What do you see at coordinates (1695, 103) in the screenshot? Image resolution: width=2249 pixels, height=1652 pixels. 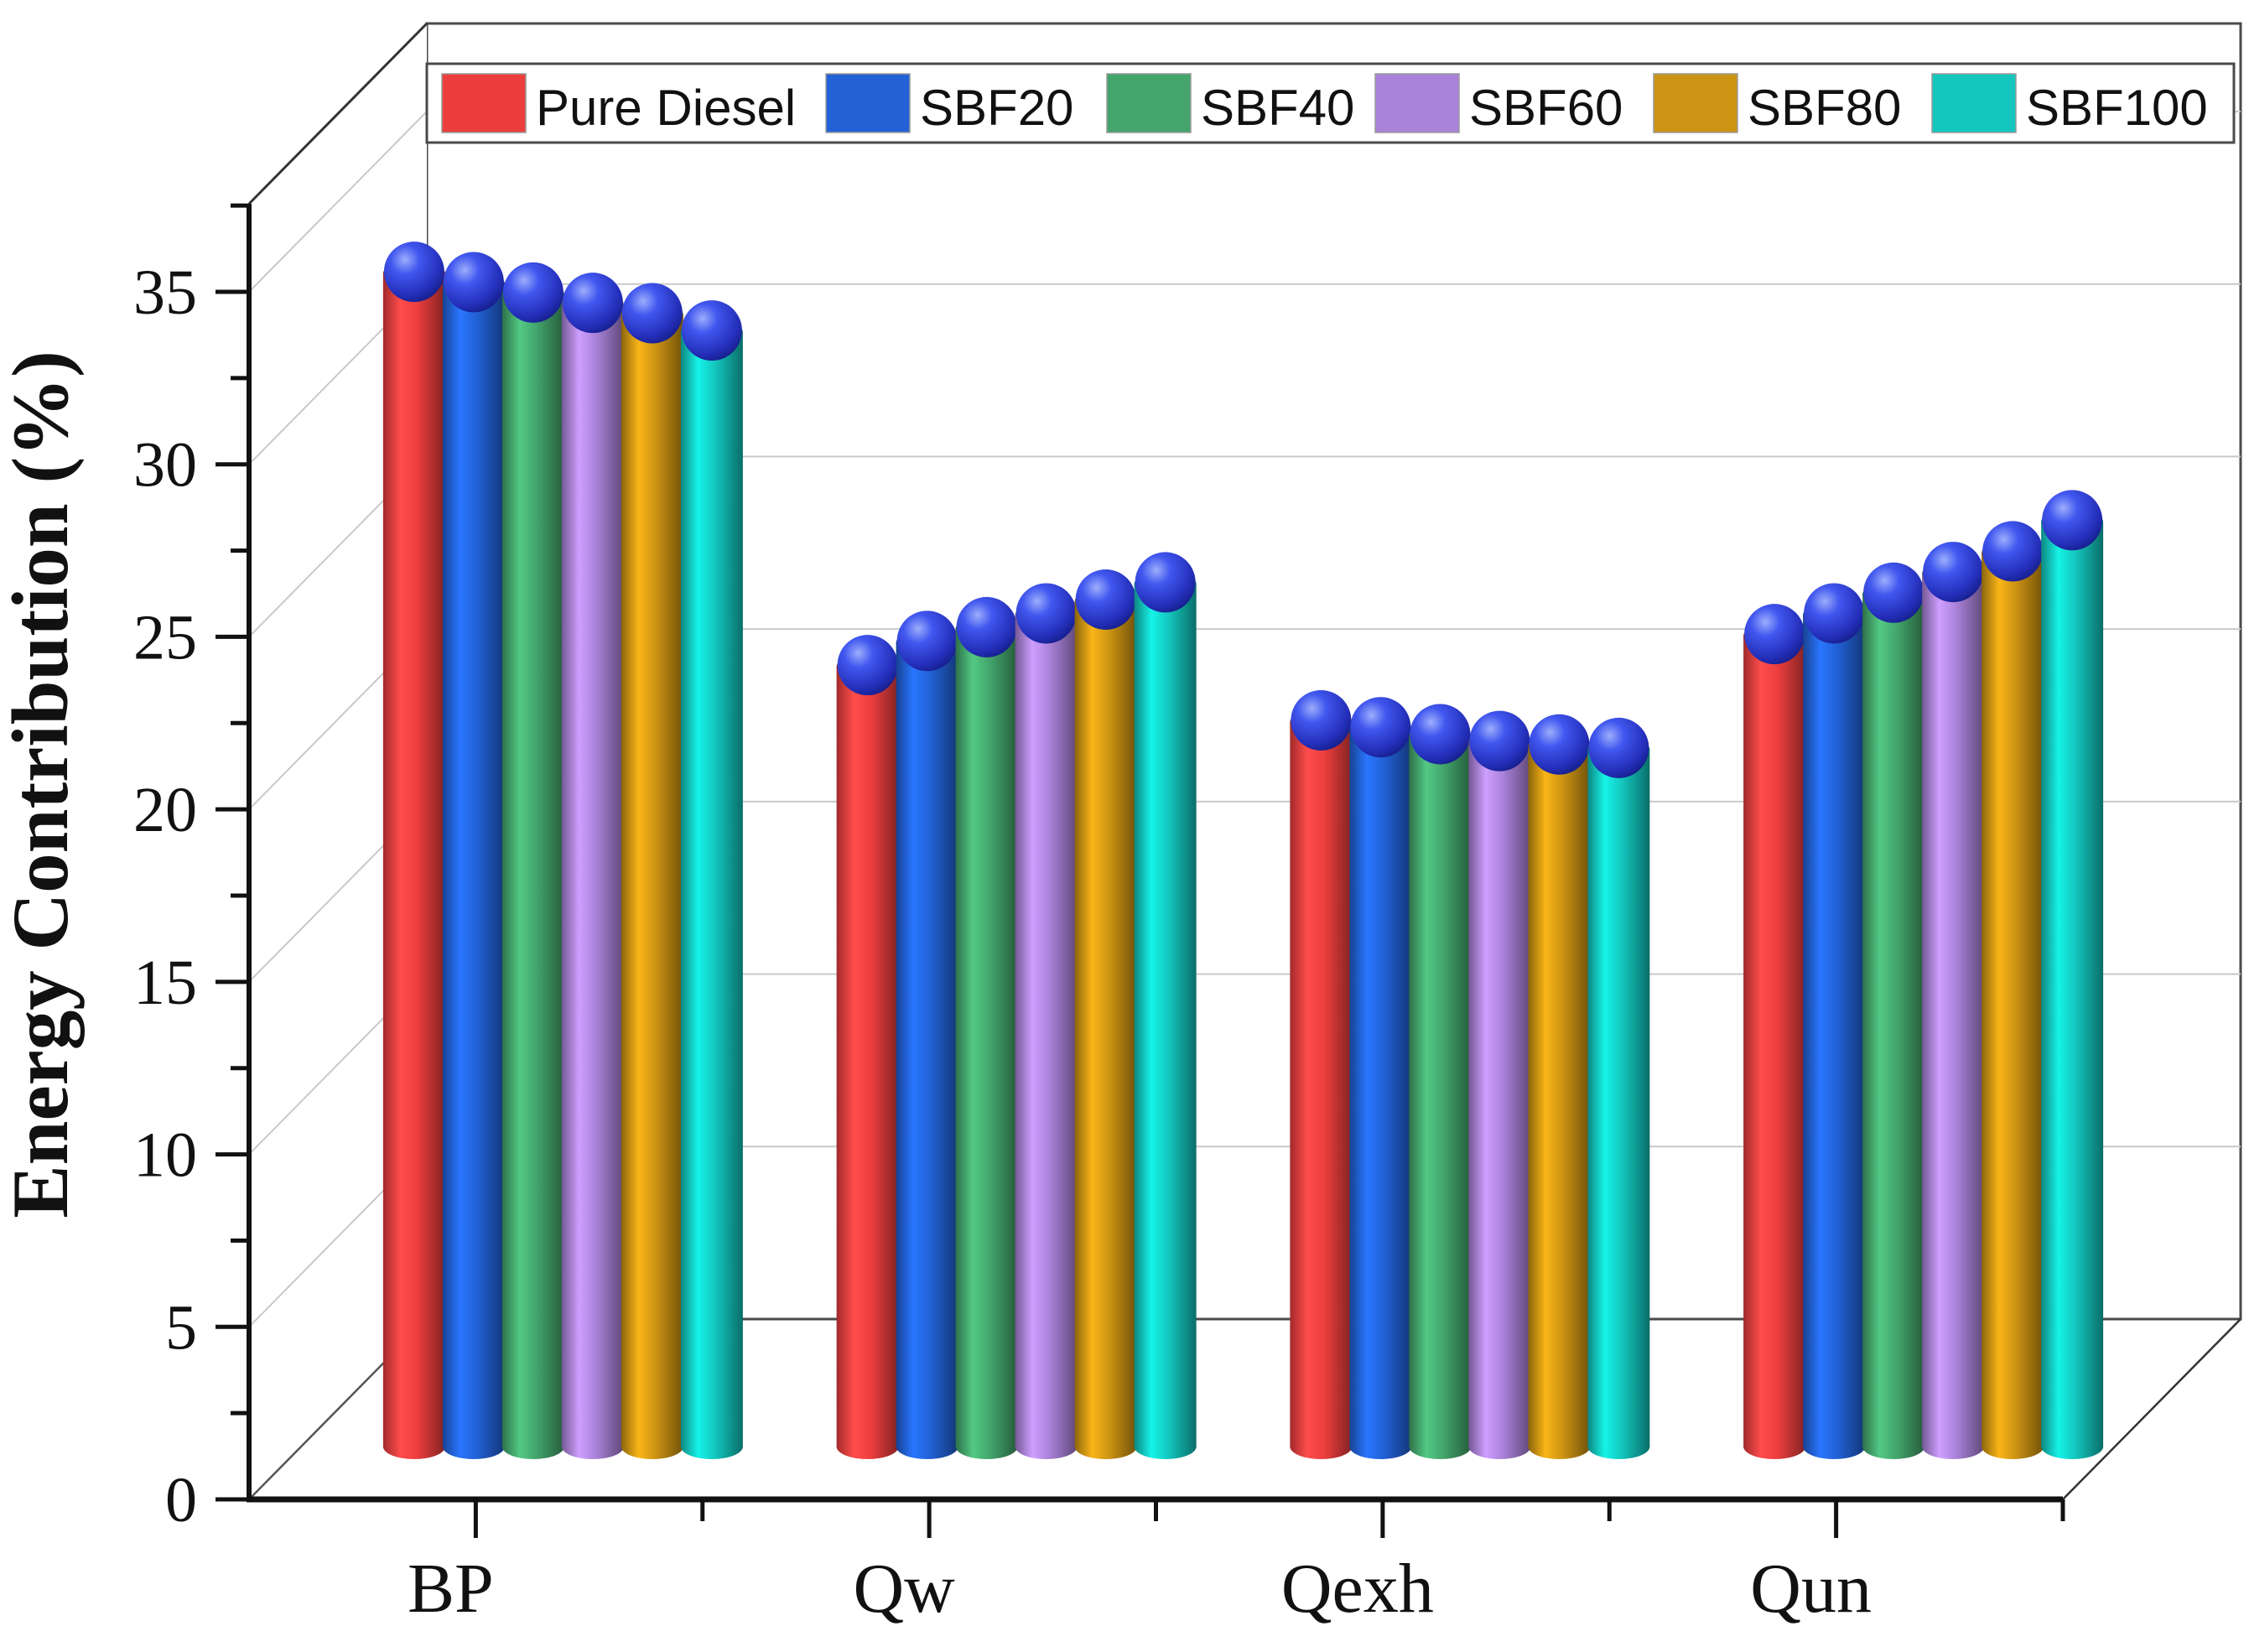 I see `legend-swatch-SBF80` at bounding box center [1695, 103].